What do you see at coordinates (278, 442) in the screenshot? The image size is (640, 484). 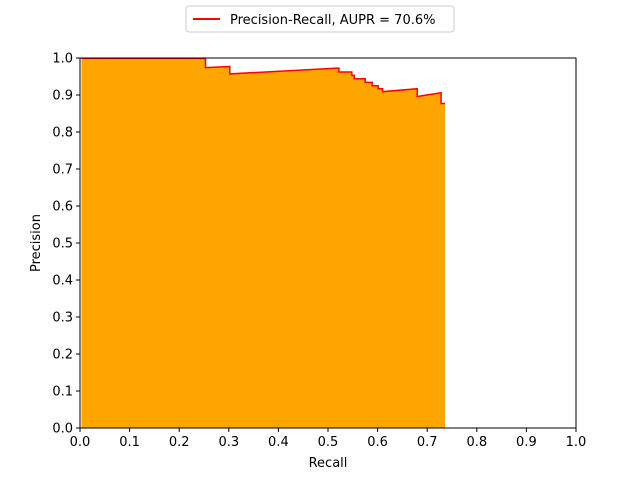 I see `x-tick-label: 0.4` at bounding box center [278, 442].